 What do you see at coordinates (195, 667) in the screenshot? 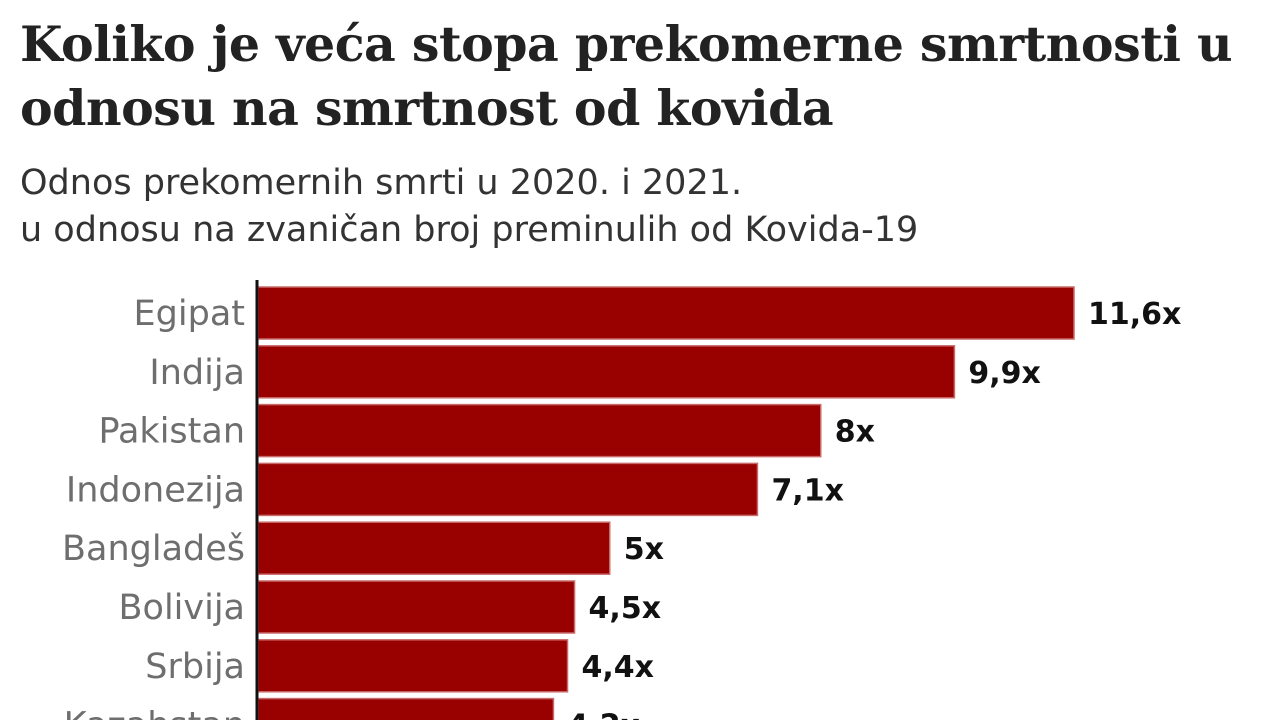
I see `category-label-7: Srbija` at bounding box center [195, 667].